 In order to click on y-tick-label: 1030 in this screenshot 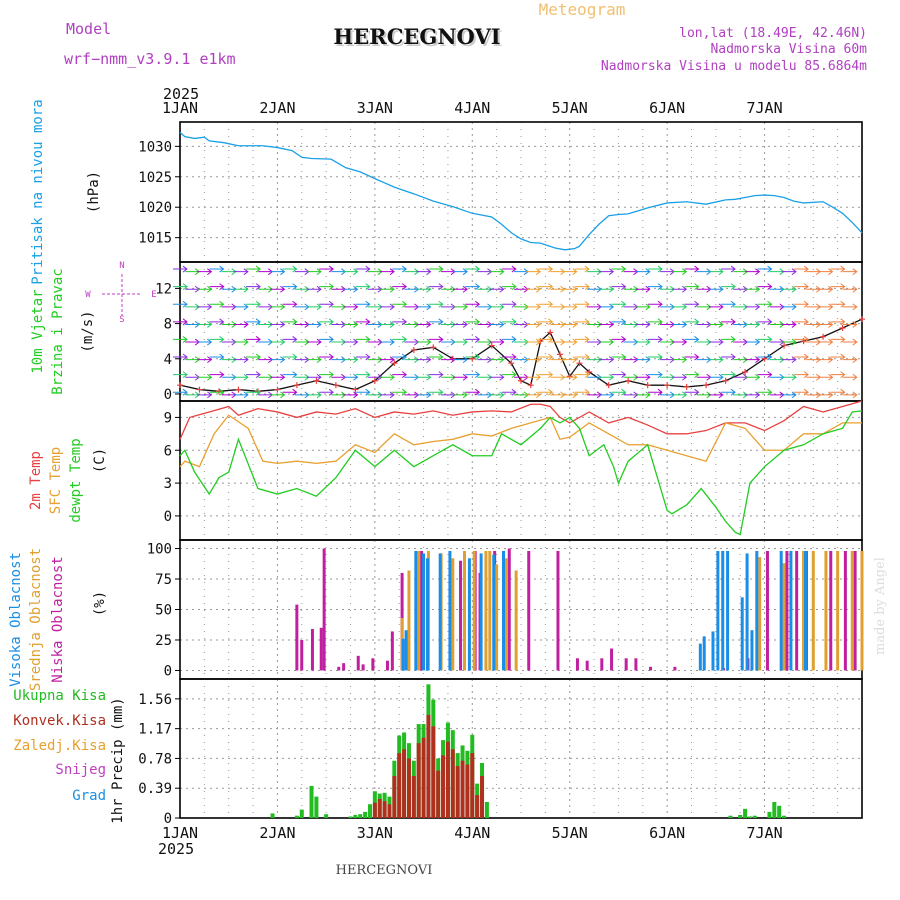, I will do `click(155, 147)`.